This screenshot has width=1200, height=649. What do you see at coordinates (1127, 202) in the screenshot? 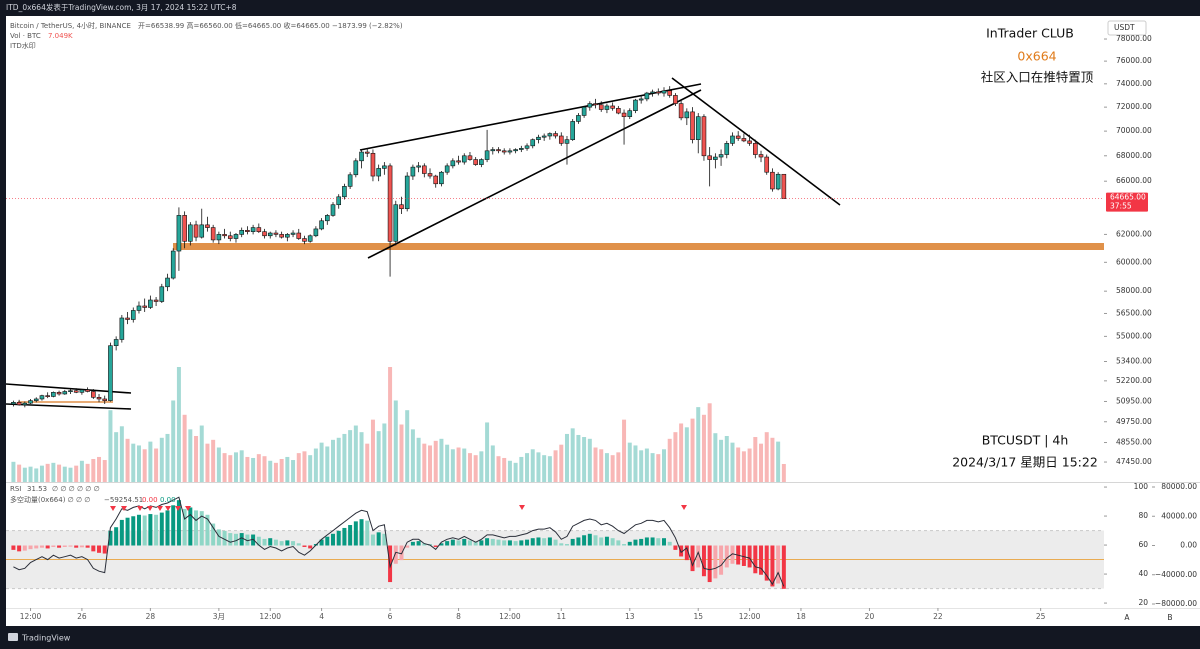
I see `last-price-box` at bounding box center [1127, 202].